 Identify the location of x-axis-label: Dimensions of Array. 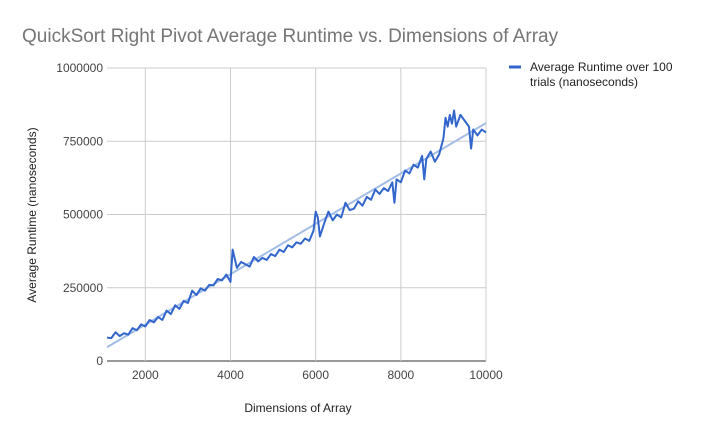
(297, 408).